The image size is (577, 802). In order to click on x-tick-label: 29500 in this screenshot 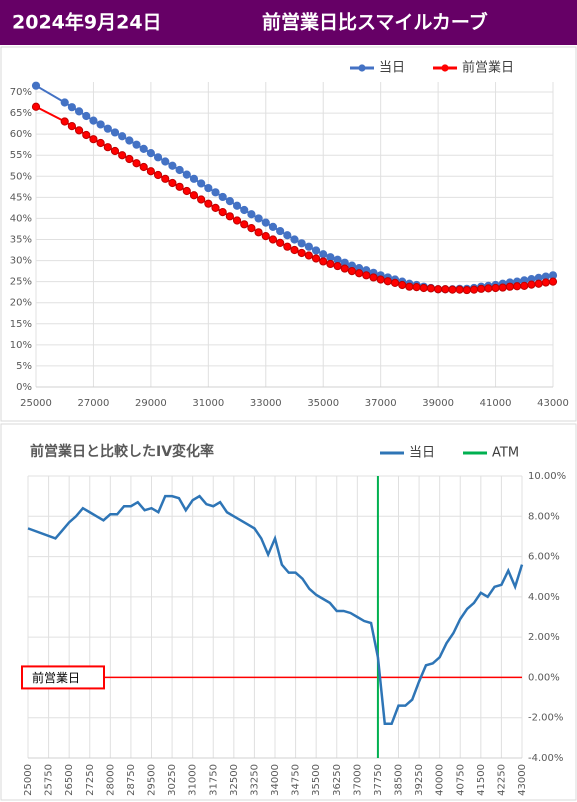, I will do `click(152, 780)`.